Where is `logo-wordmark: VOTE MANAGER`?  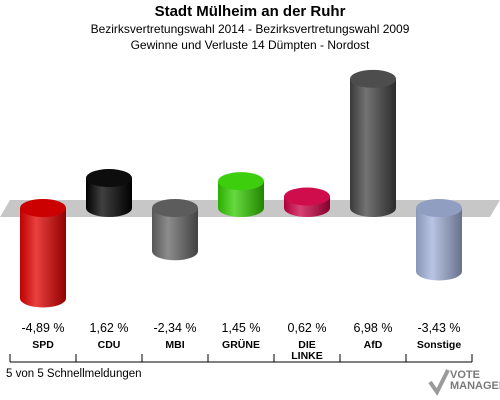 logo-wordmark: VOTE MANAGER is located at coordinates (475, 380).